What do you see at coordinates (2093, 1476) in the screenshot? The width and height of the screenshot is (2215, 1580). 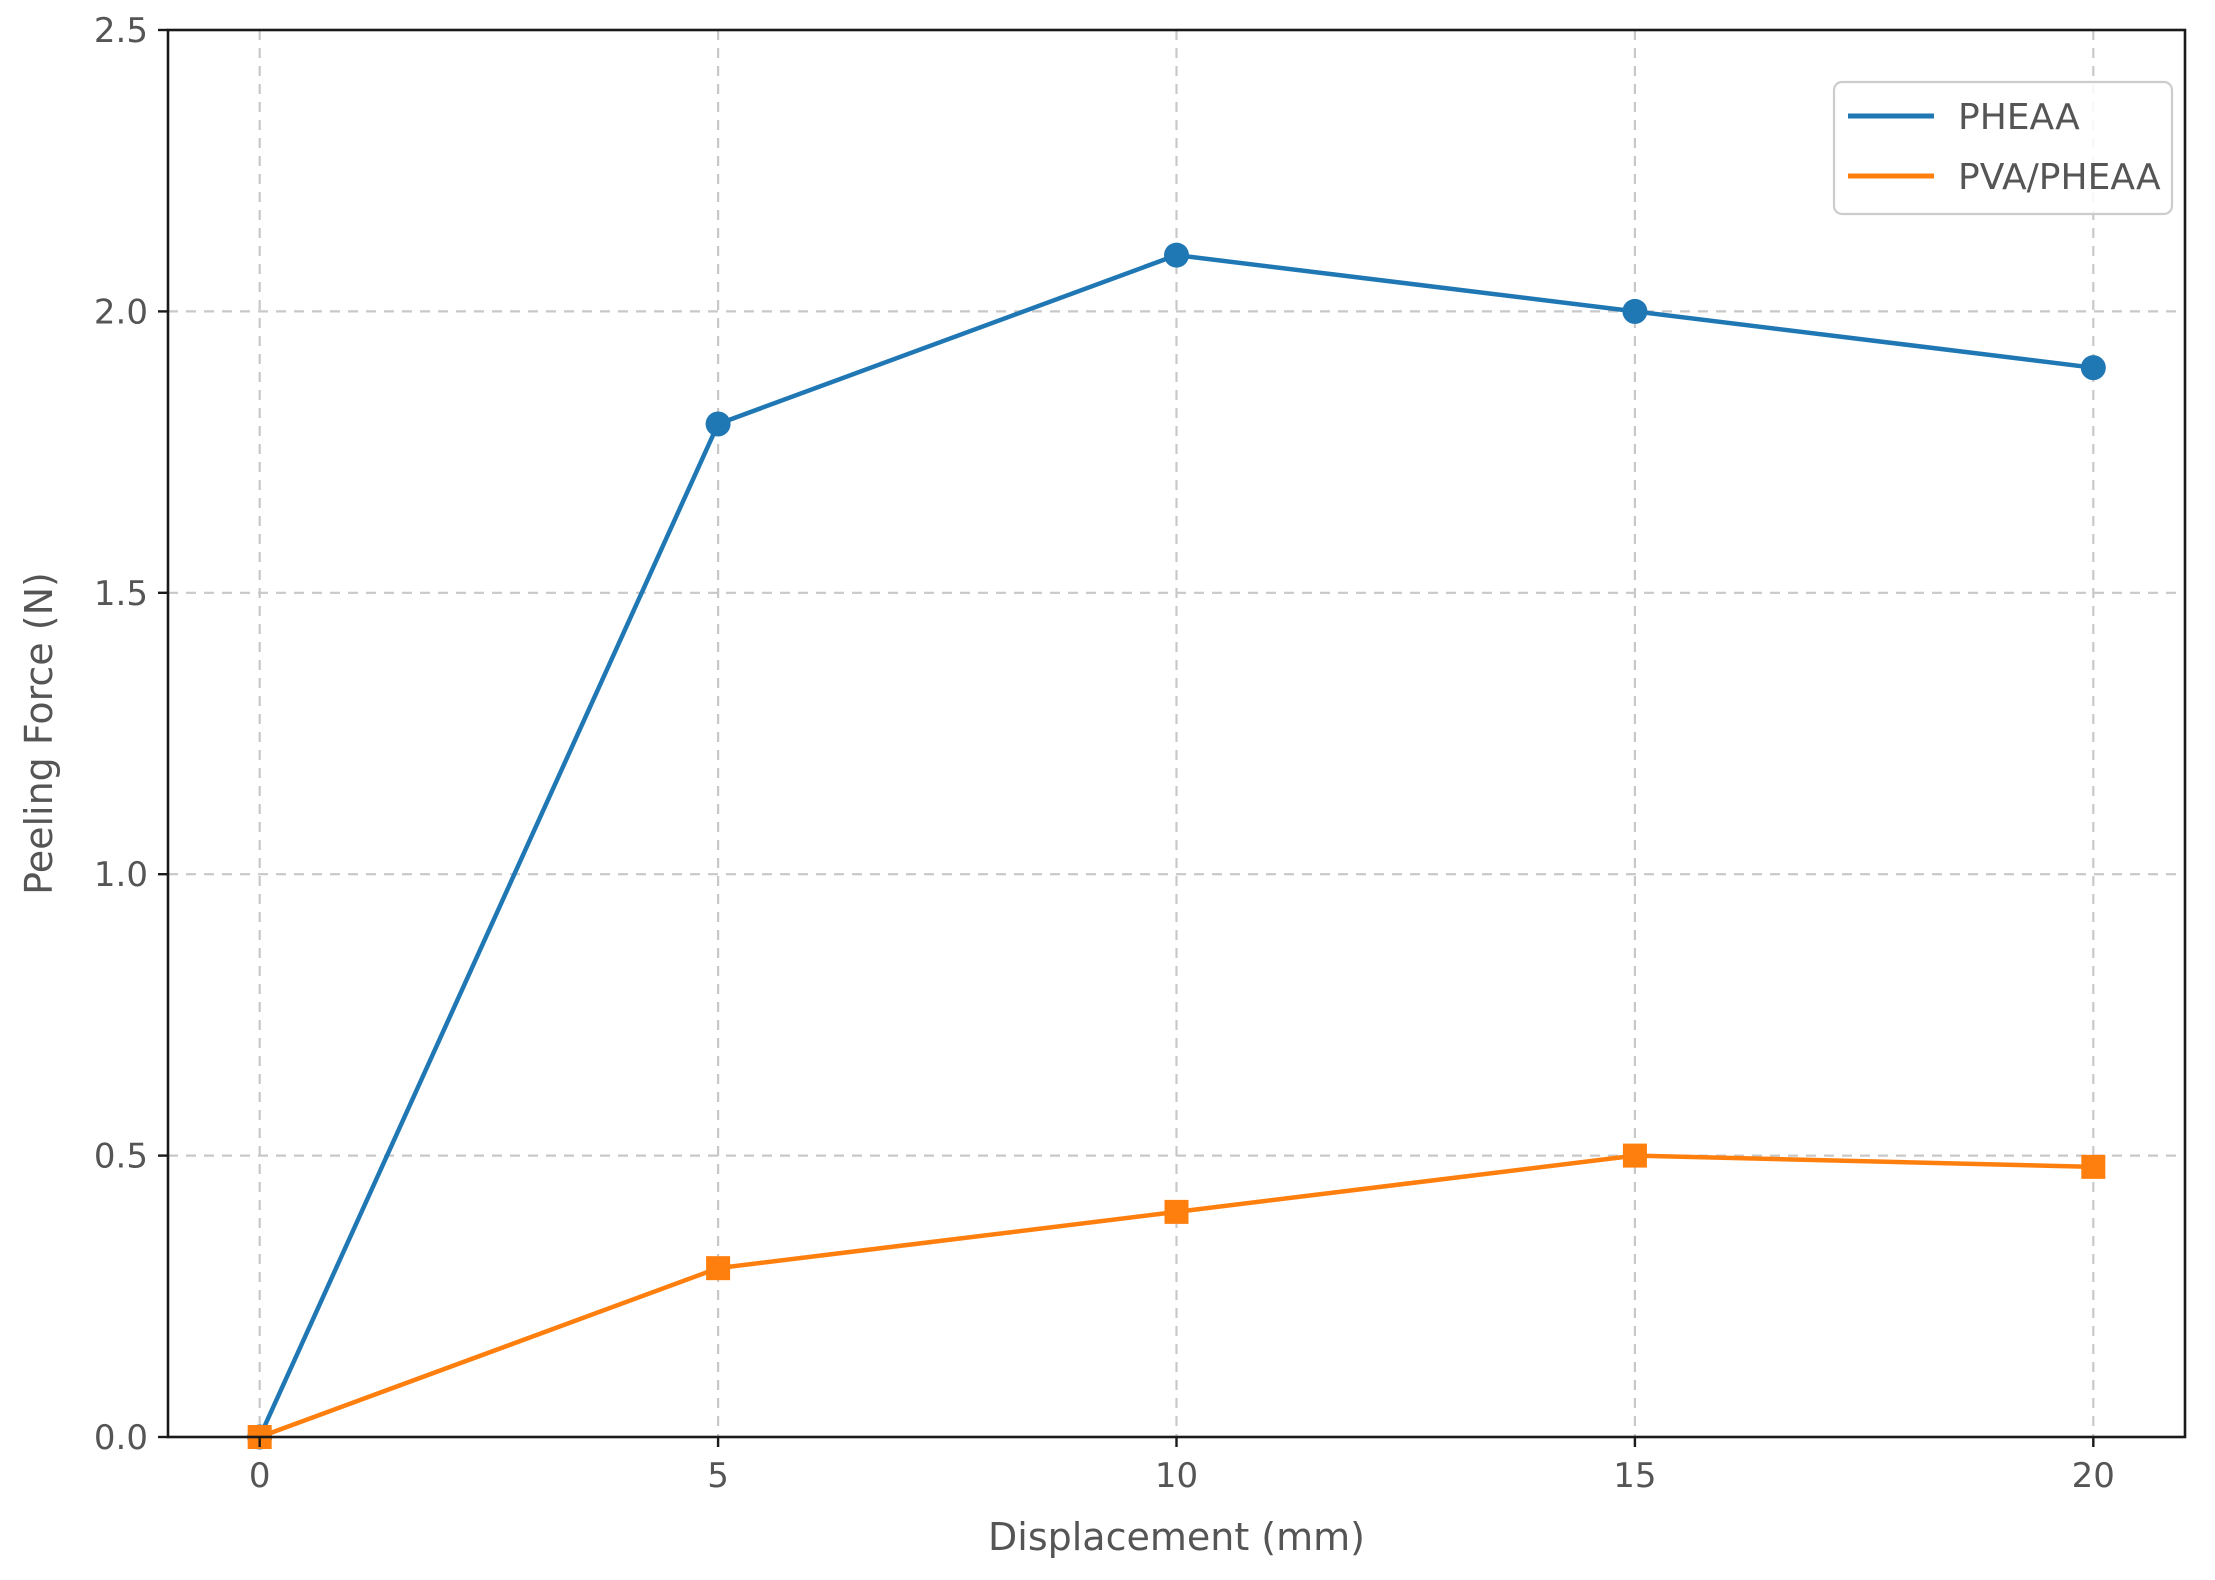 I see `x-tick-label: 20` at bounding box center [2093, 1476].